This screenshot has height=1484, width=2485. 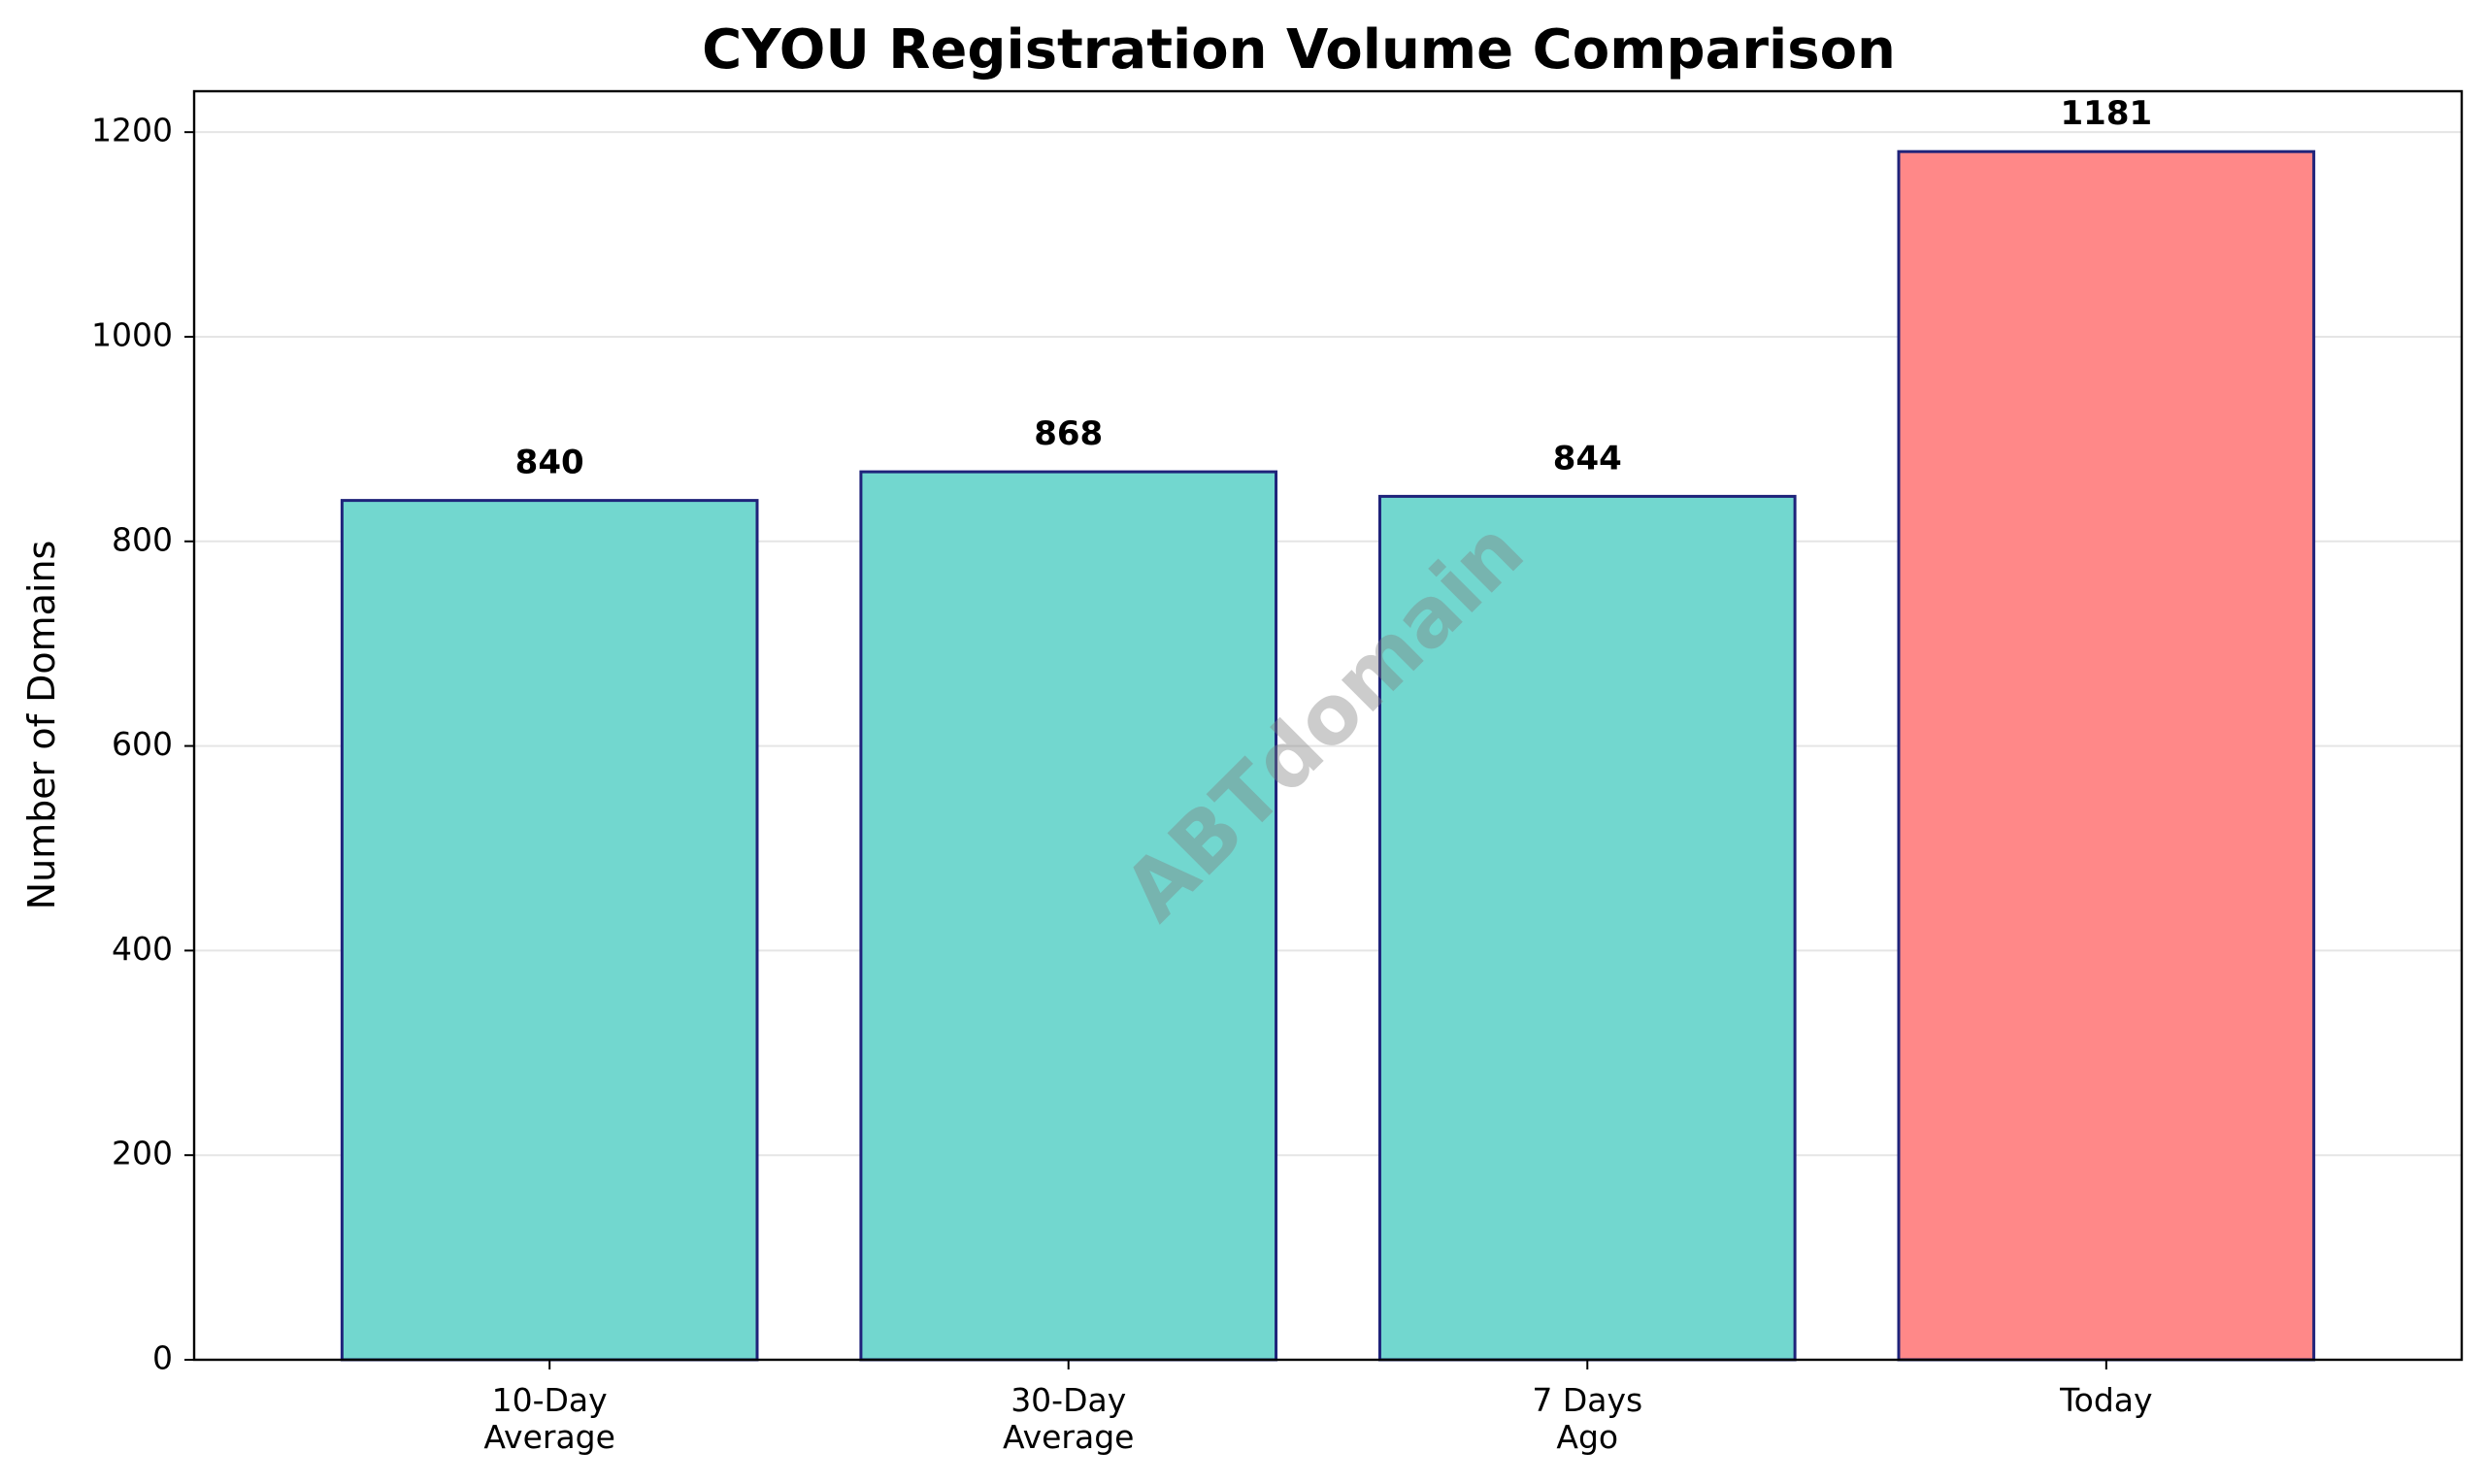 What do you see at coordinates (163, 1358) in the screenshot?
I see `y-tick-label: 0` at bounding box center [163, 1358].